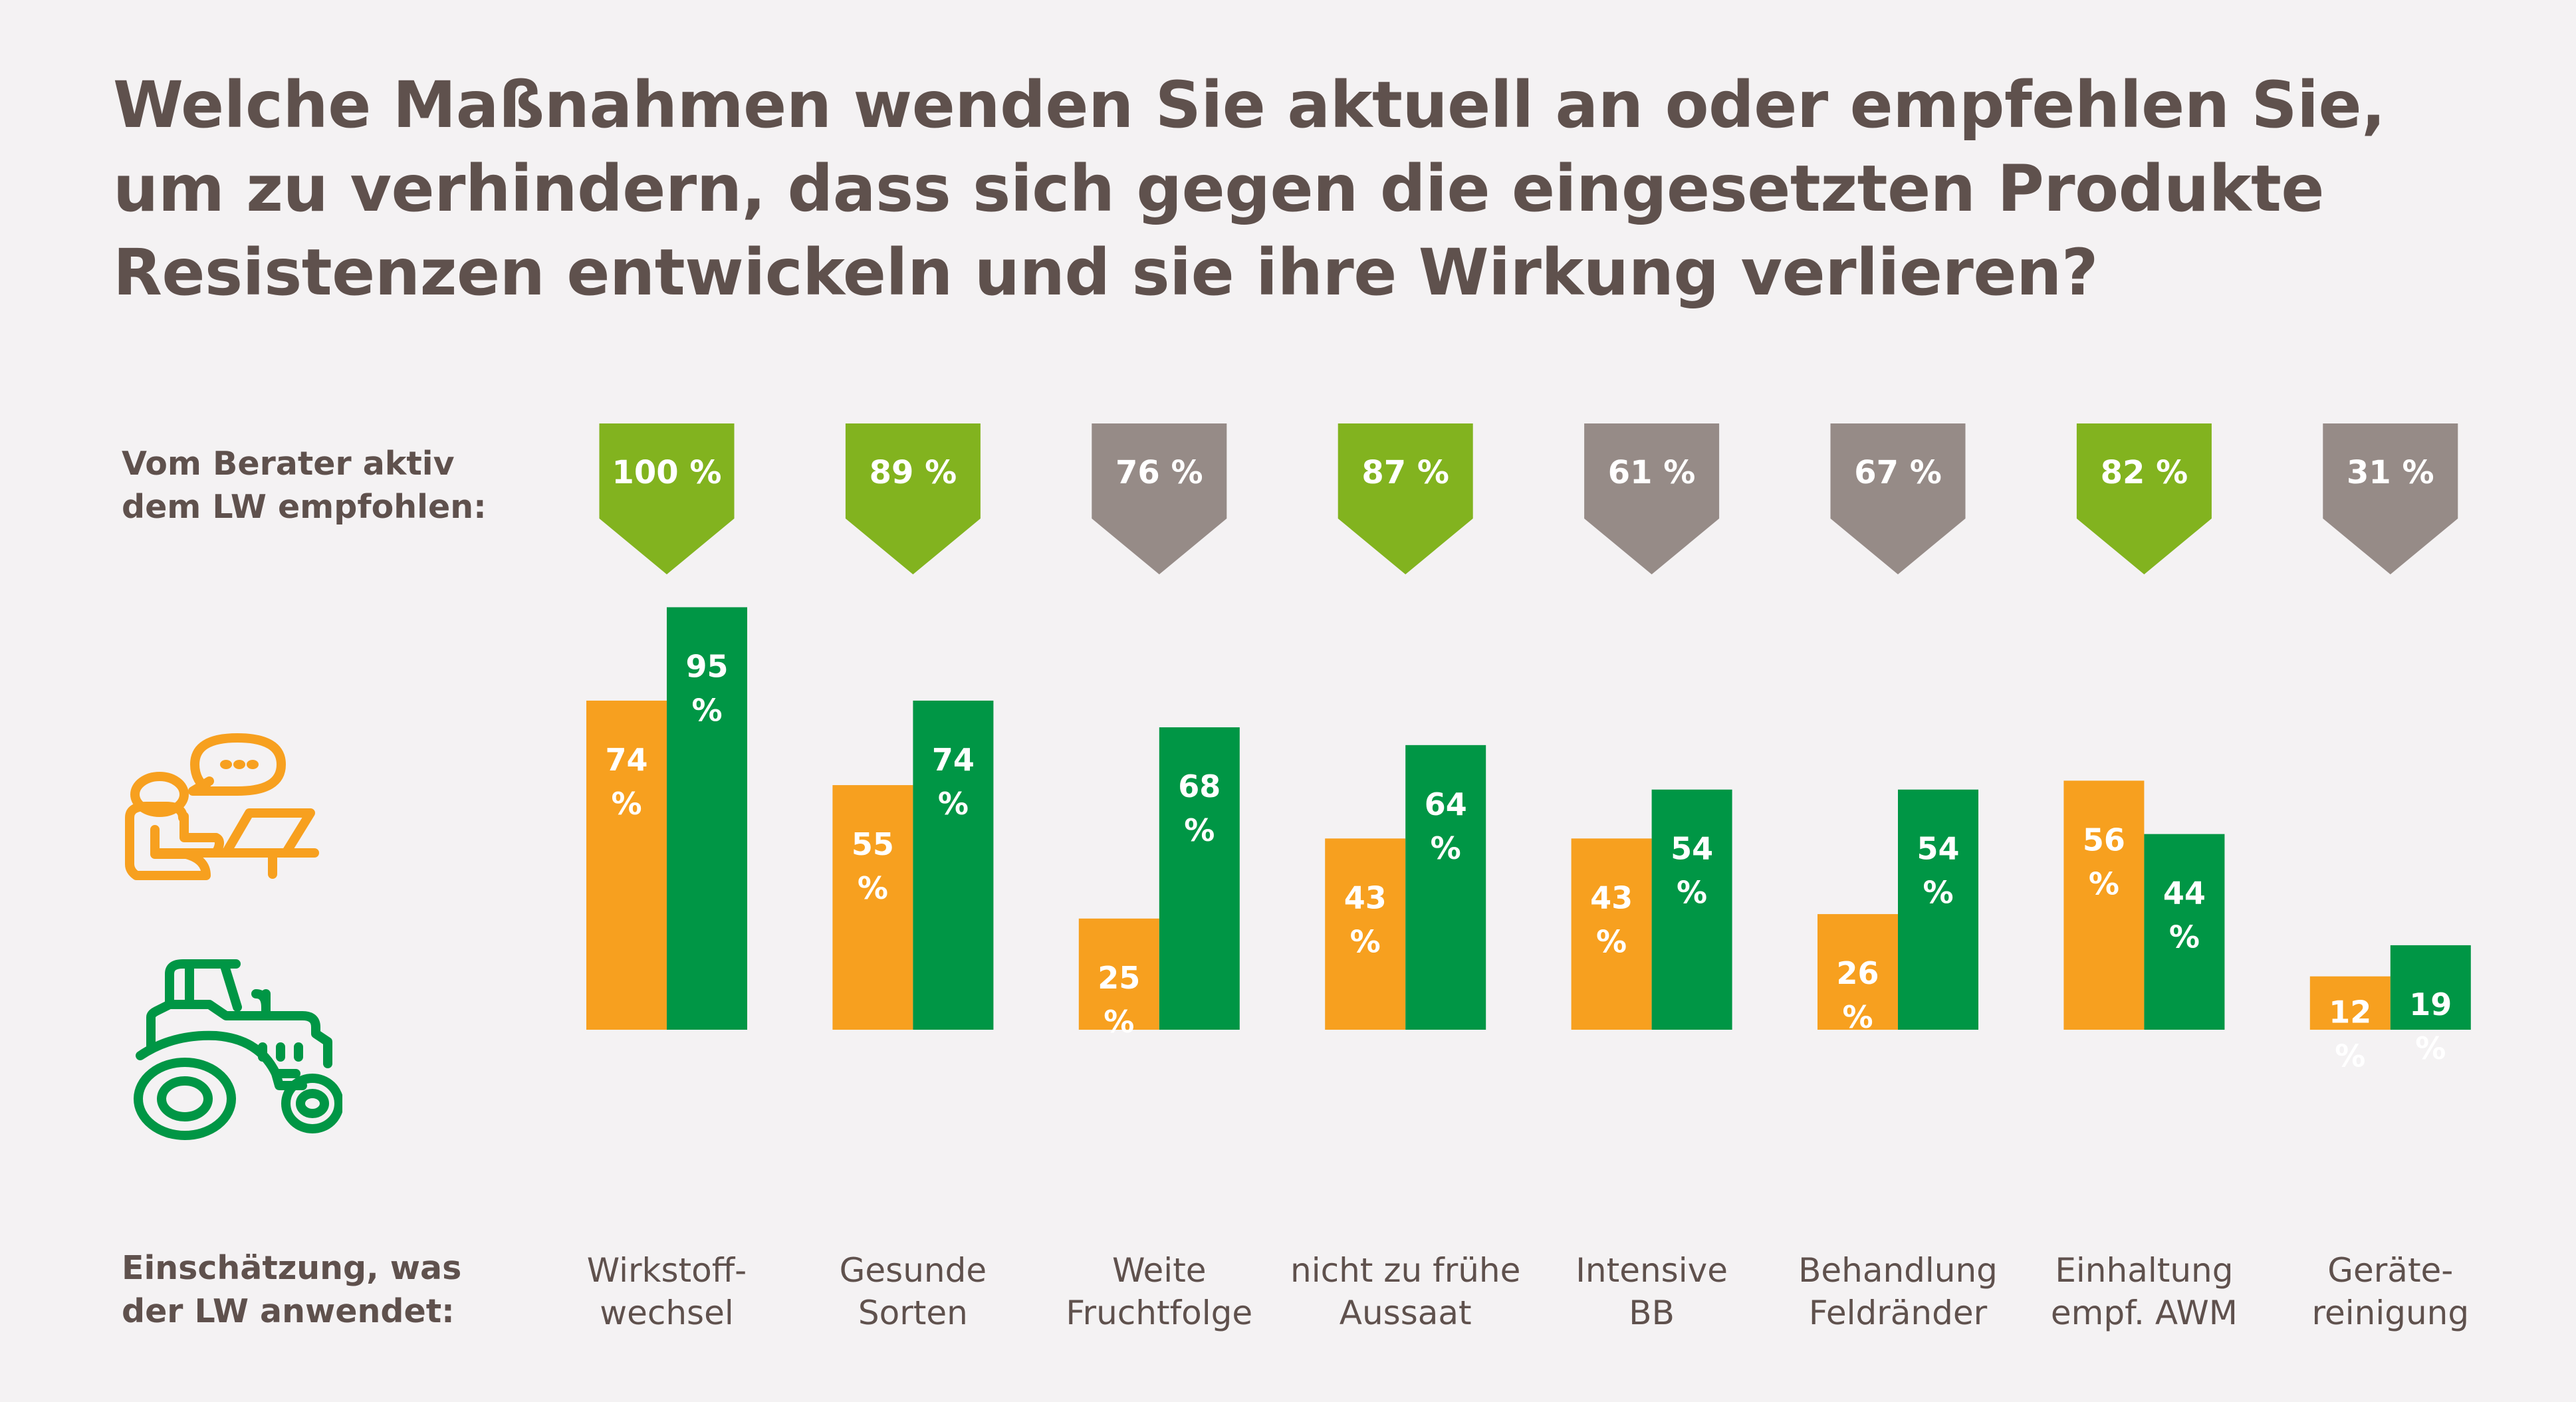  Describe the element at coordinates (1405, 1270) in the screenshot. I see `category-label-line-1: nicht zu frühe` at that location.